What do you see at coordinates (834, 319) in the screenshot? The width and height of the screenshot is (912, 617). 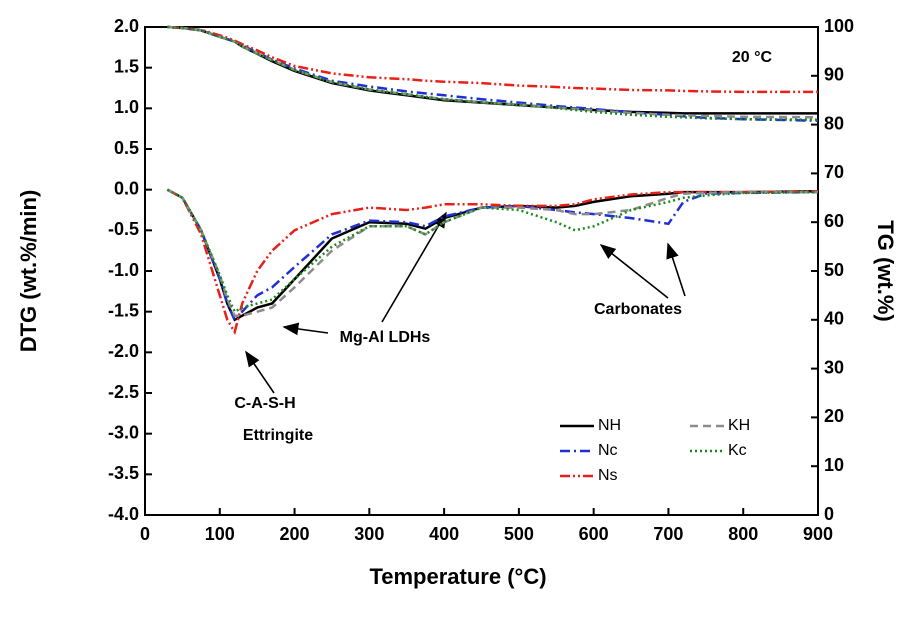 I see `y2-tick-label: 40` at bounding box center [834, 319].